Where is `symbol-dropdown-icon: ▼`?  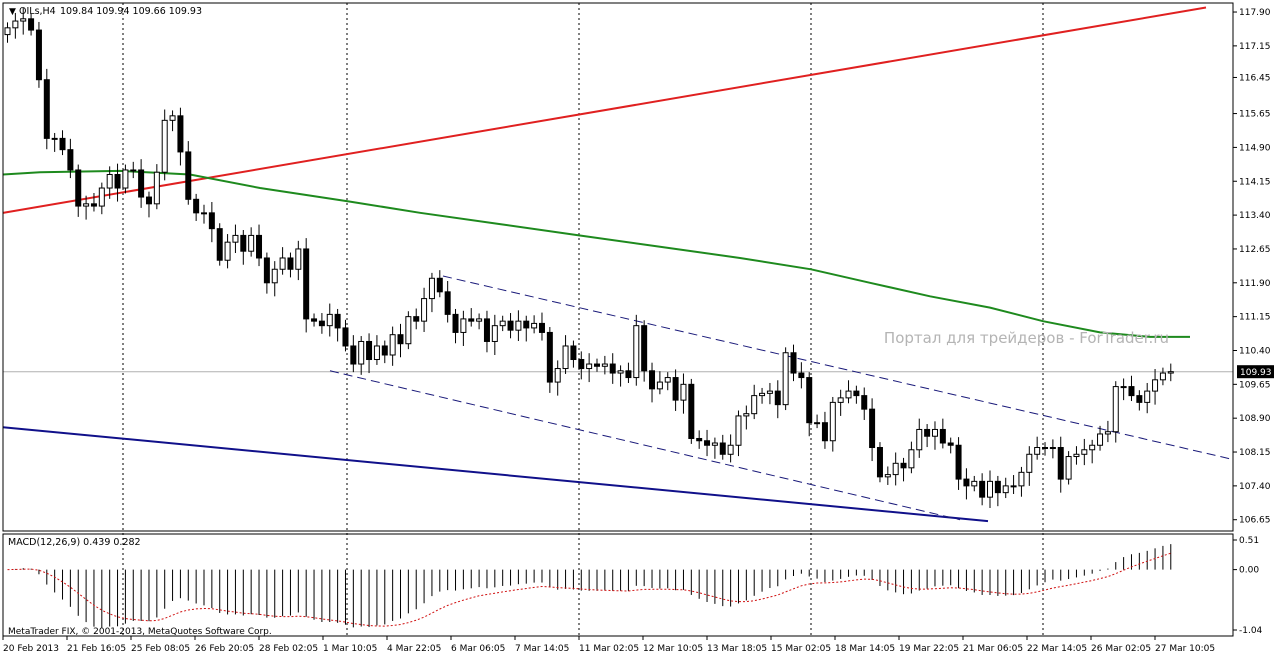
symbol-dropdown-icon: ▼ is located at coordinates (12, 12).